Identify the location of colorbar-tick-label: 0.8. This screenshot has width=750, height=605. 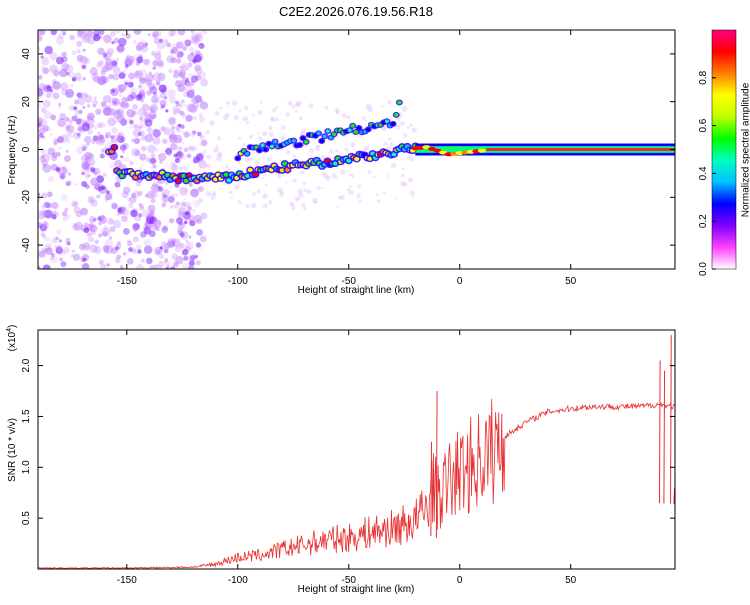
(703, 77).